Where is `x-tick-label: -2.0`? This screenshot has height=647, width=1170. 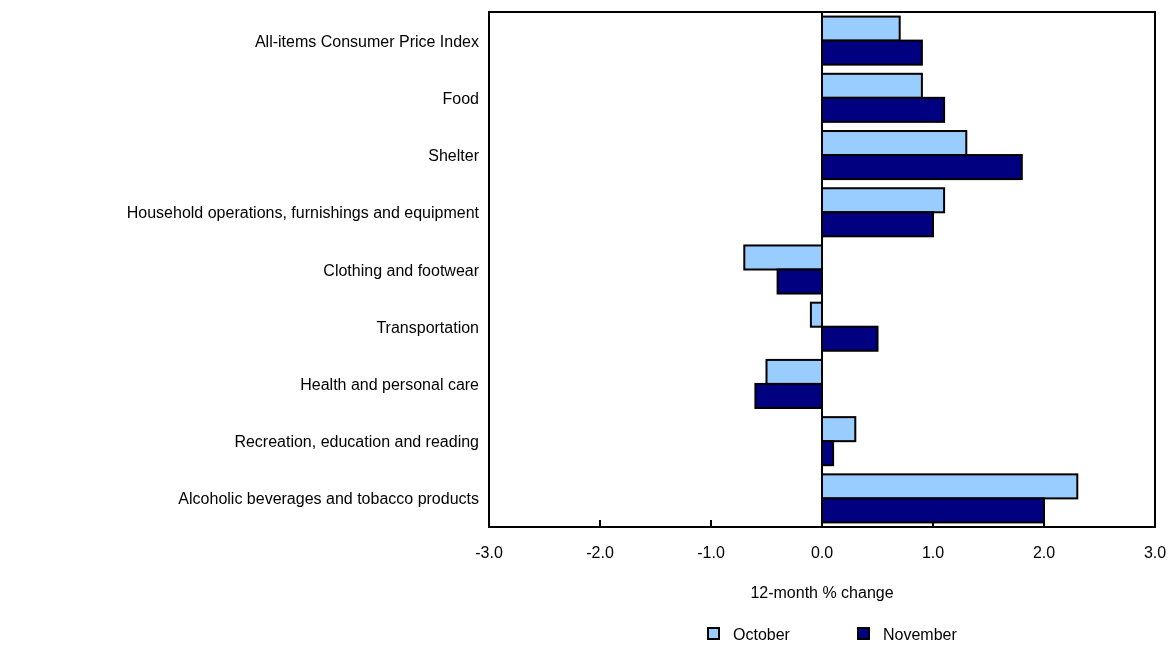 x-tick-label: -2.0 is located at coordinates (600, 552).